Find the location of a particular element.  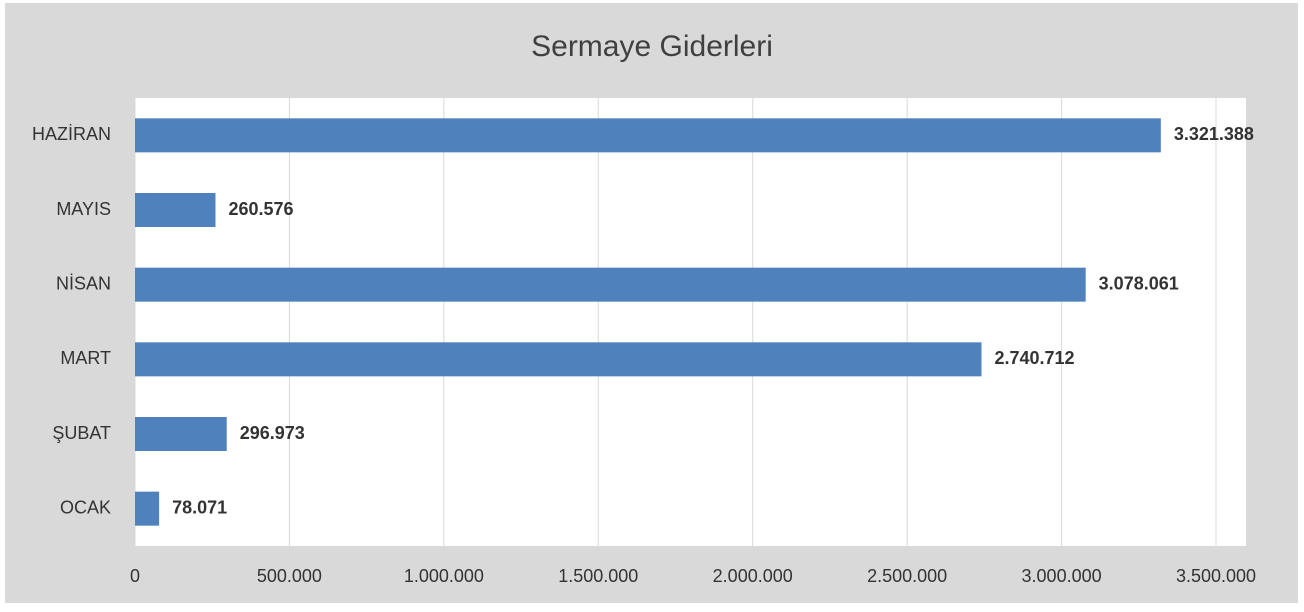

x-tick-label: 0 is located at coordinates (135, 576).